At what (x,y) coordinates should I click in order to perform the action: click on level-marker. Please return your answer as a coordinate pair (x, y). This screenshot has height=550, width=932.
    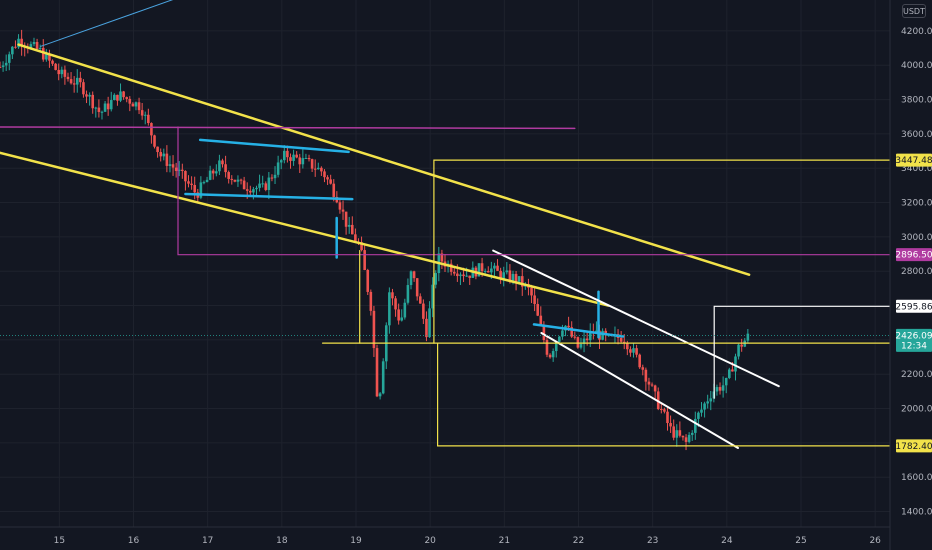
    Looking at the image, I should click on (664, 394).